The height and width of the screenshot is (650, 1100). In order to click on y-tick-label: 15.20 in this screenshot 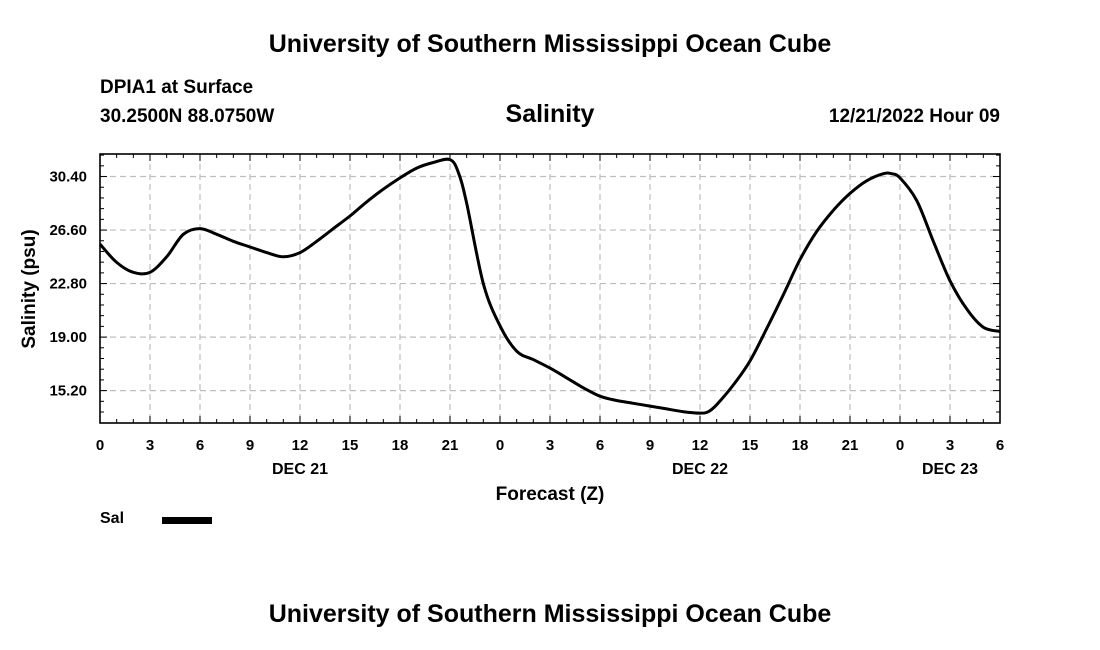, I will do `click(68, 391)`.